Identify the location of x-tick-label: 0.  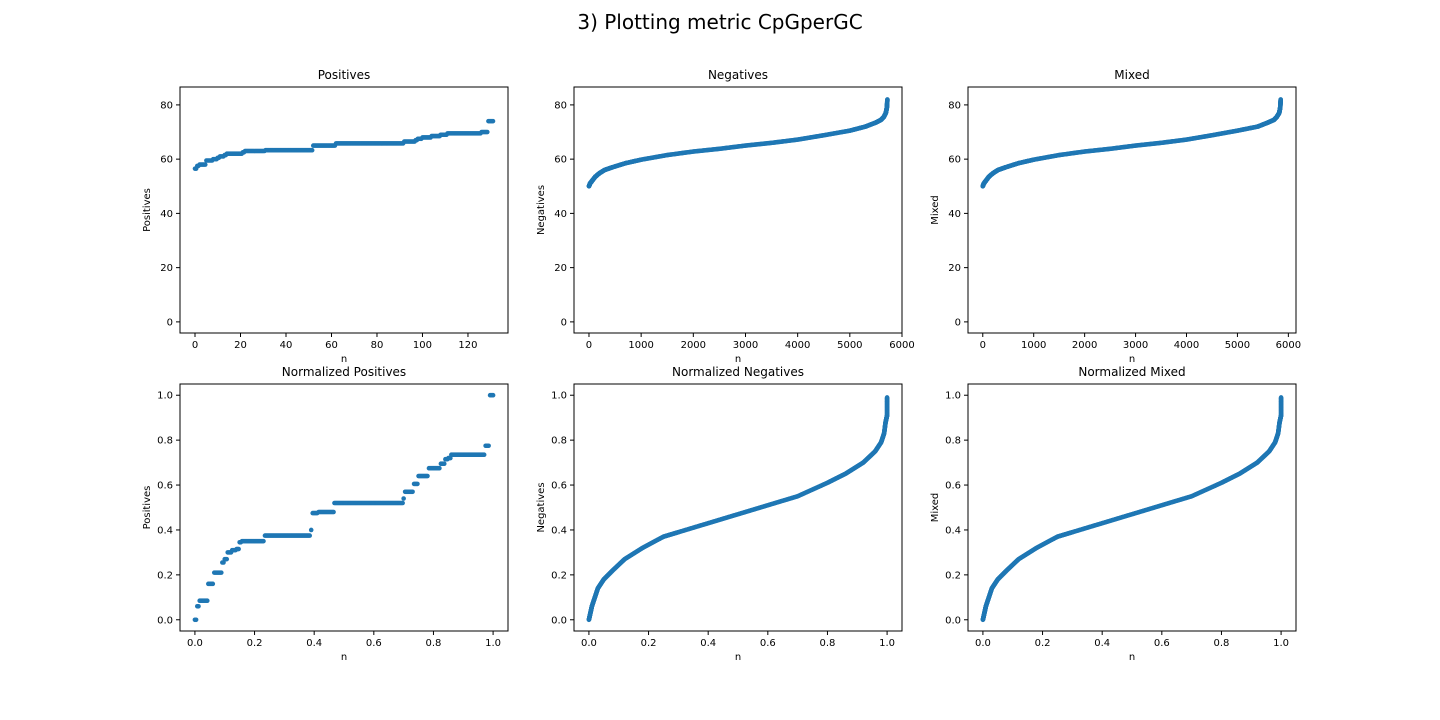
(195, 345).